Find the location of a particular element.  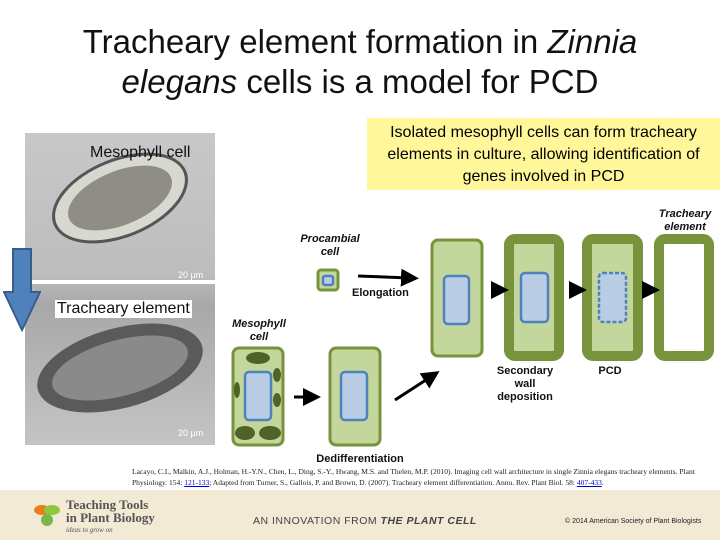

procambial-label: Procambial cell is located at coordinates (330, 245).